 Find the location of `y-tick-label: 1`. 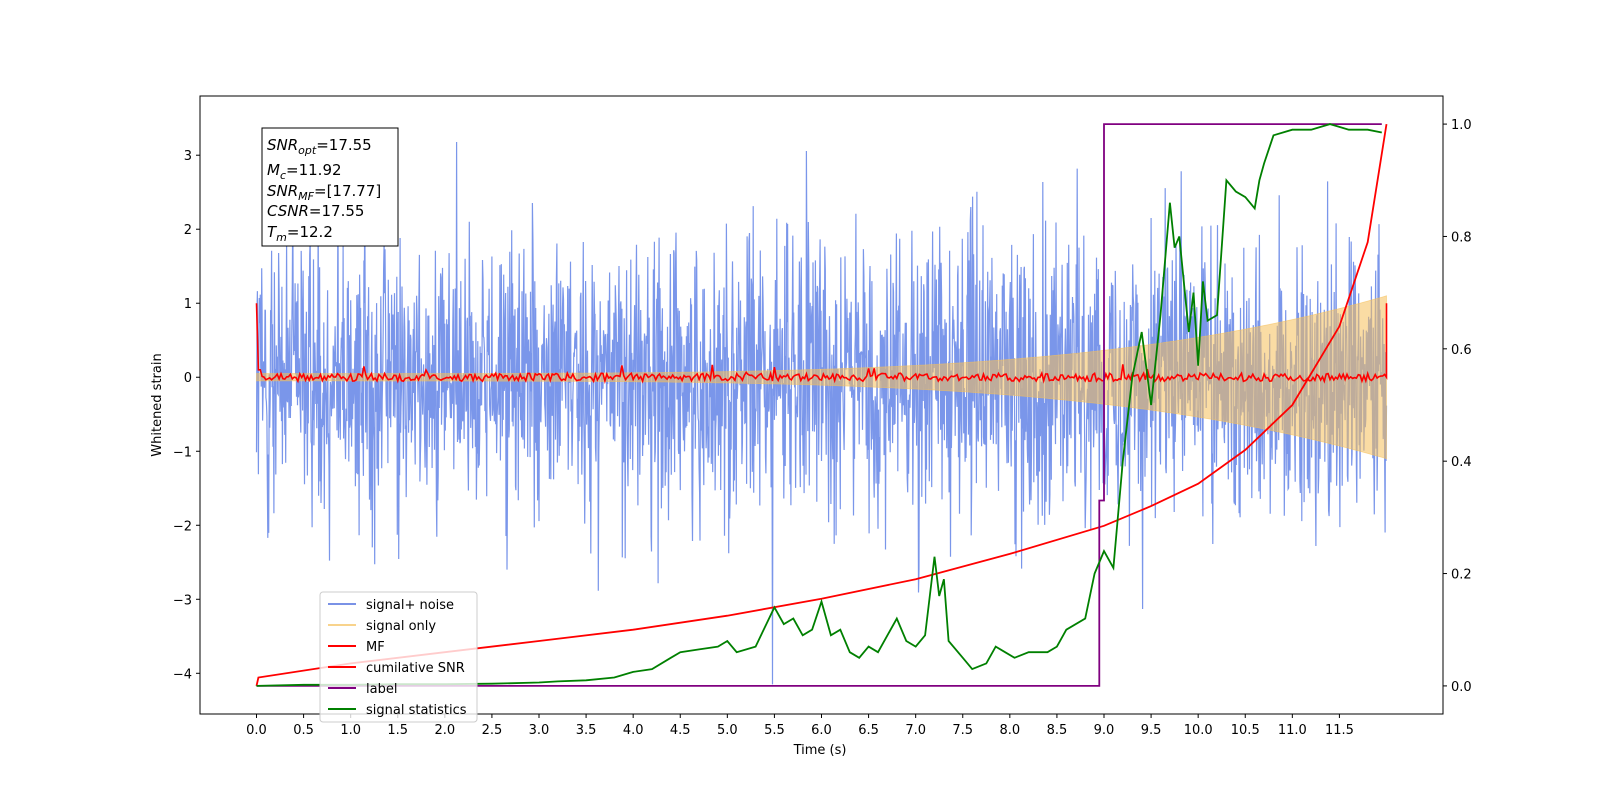

y-tick-label: 1 is located at coordinates (188, 304).